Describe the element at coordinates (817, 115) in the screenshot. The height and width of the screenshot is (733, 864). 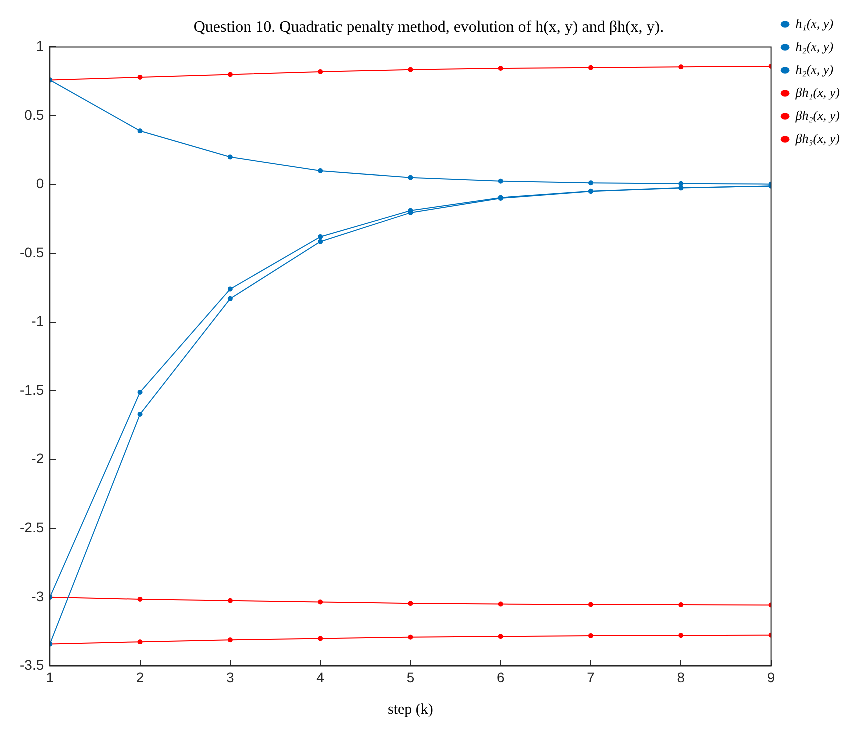
I see `legend-label: βh₂(x, y)` at that location.